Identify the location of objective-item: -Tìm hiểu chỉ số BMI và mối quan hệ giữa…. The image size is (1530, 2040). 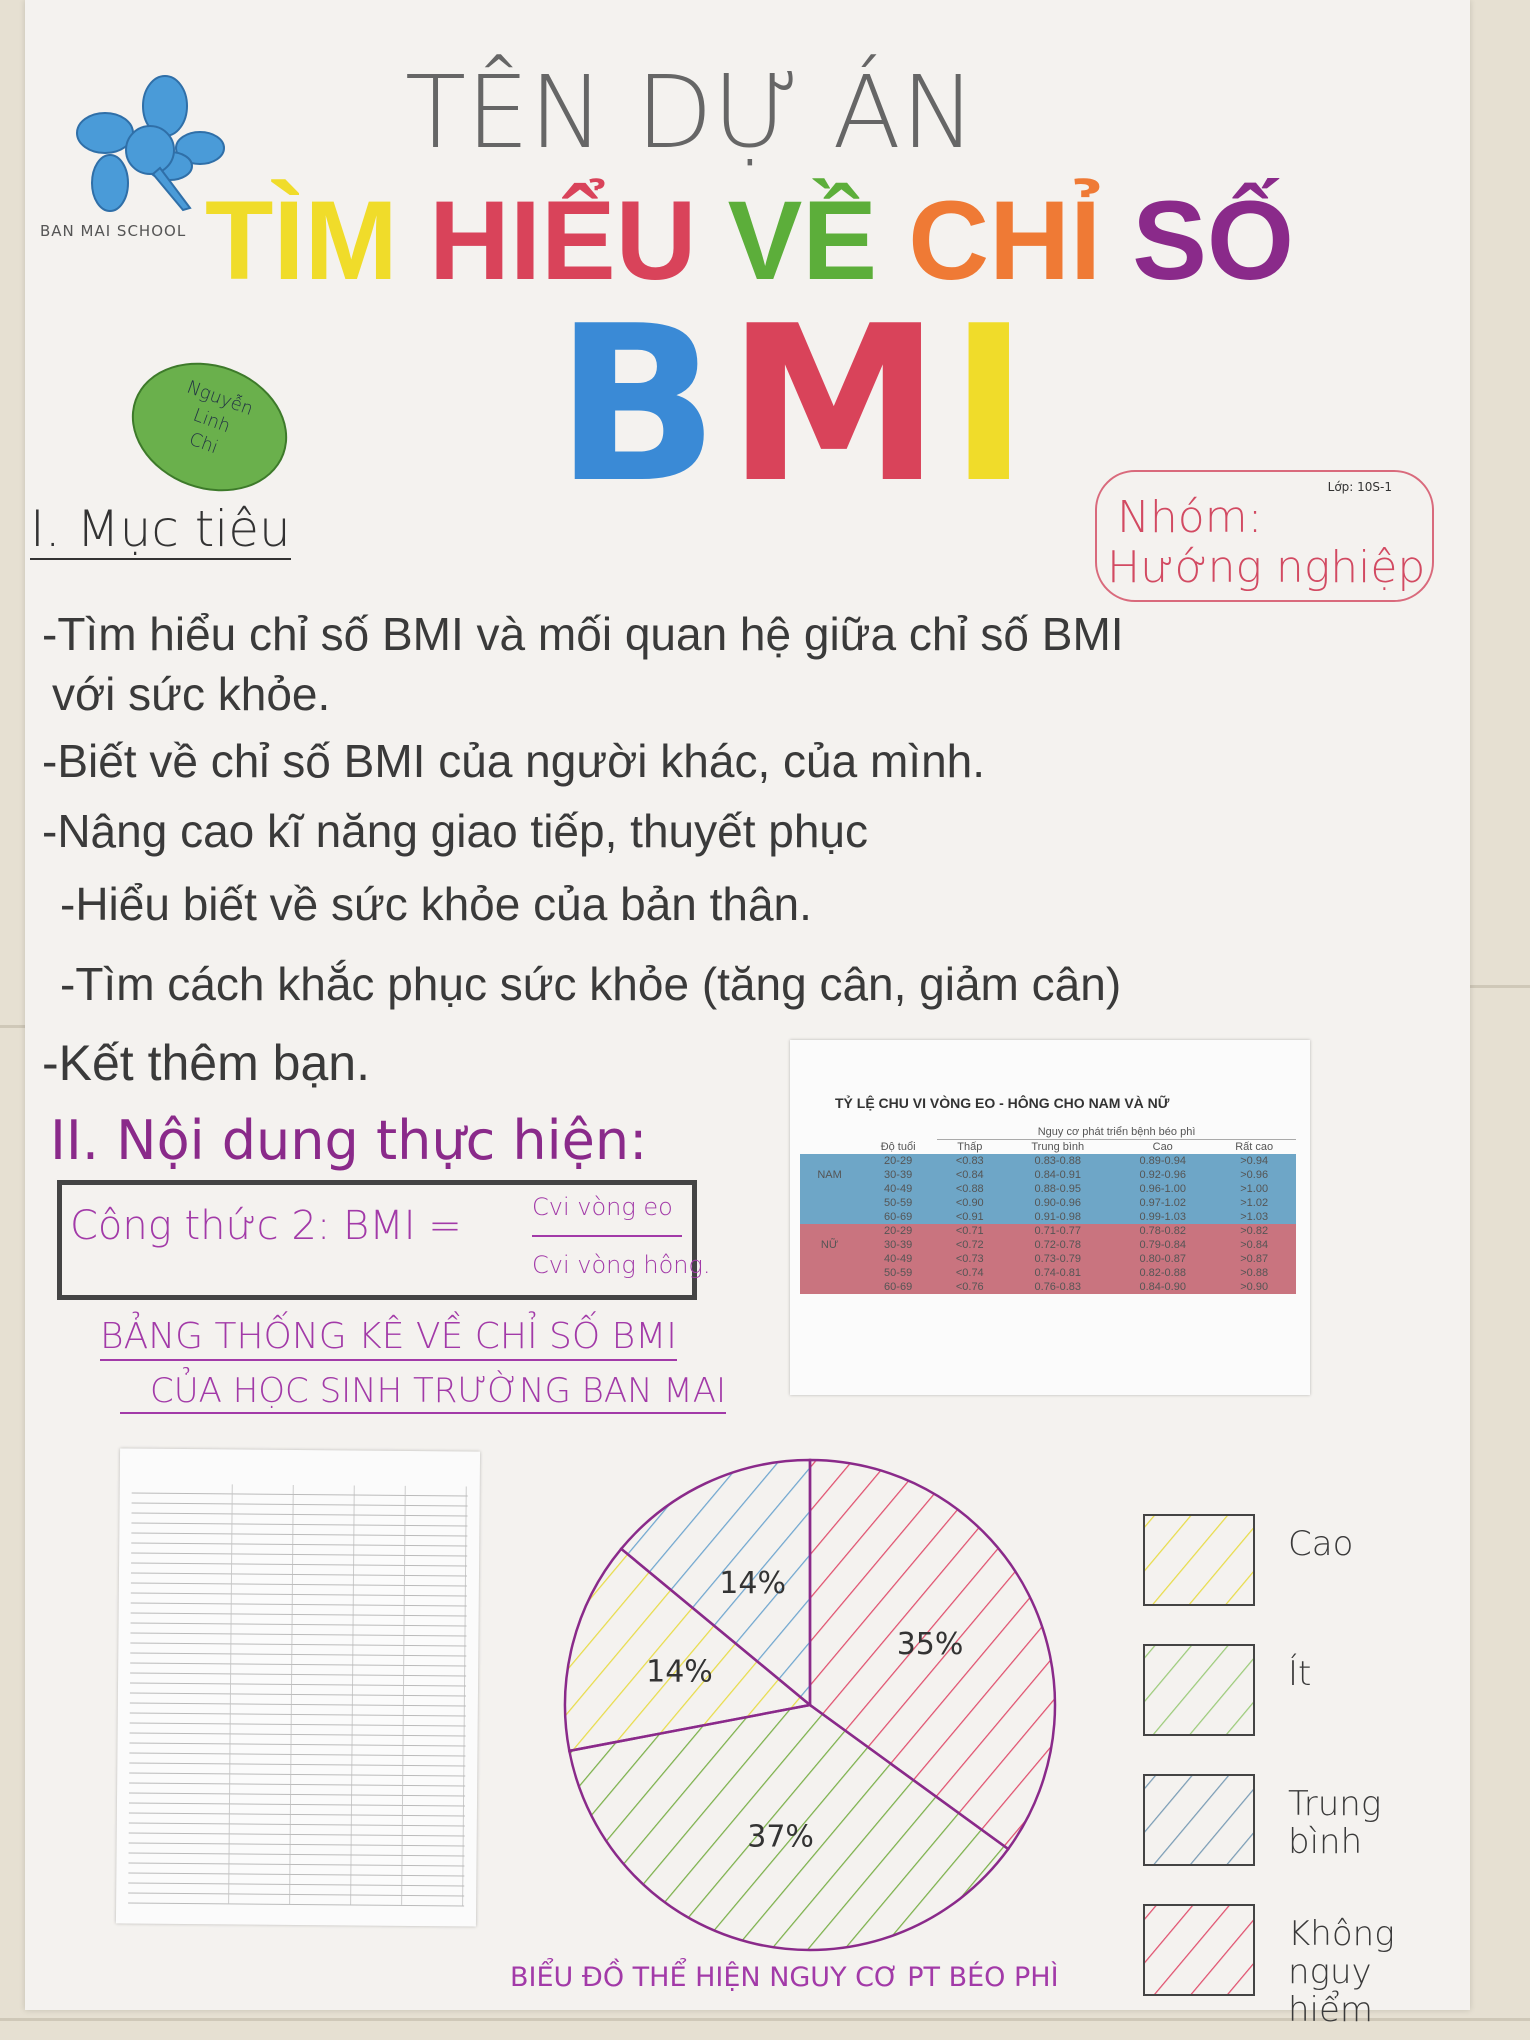
(583, 634).